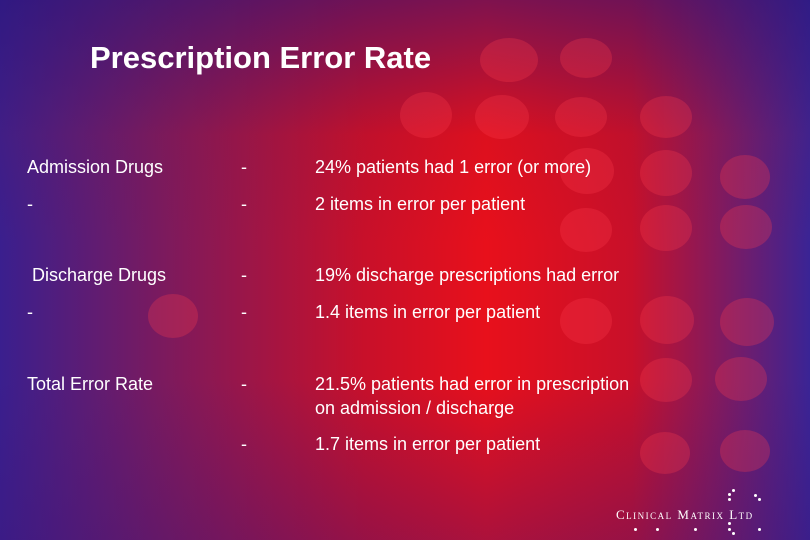 This screenshot has height=540, width=810. I want to click on row-label: Admission Drugs, so click(95, 167).